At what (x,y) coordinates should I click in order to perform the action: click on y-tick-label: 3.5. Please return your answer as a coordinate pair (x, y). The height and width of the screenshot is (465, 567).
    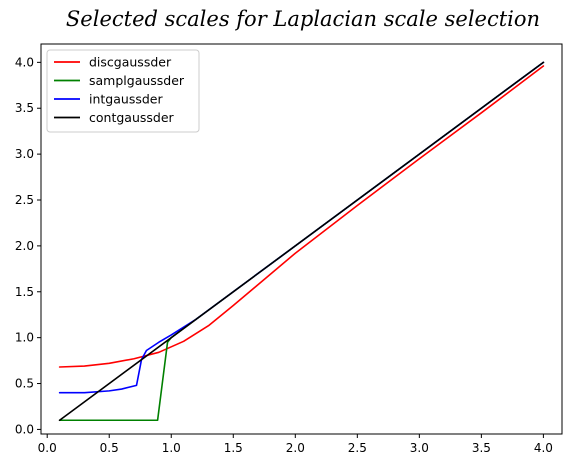
    Looking at the image, I should click on (24, 108).